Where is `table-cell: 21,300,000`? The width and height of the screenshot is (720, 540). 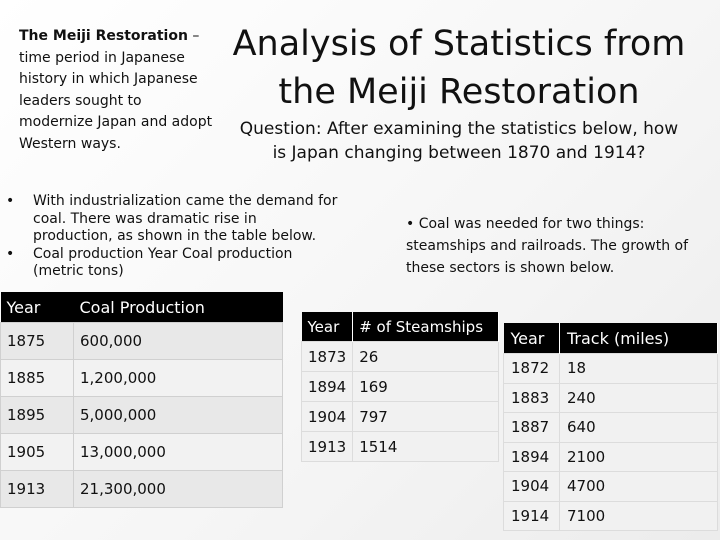 table-cell: 21,300,000 is located at coordinates (178, 489).